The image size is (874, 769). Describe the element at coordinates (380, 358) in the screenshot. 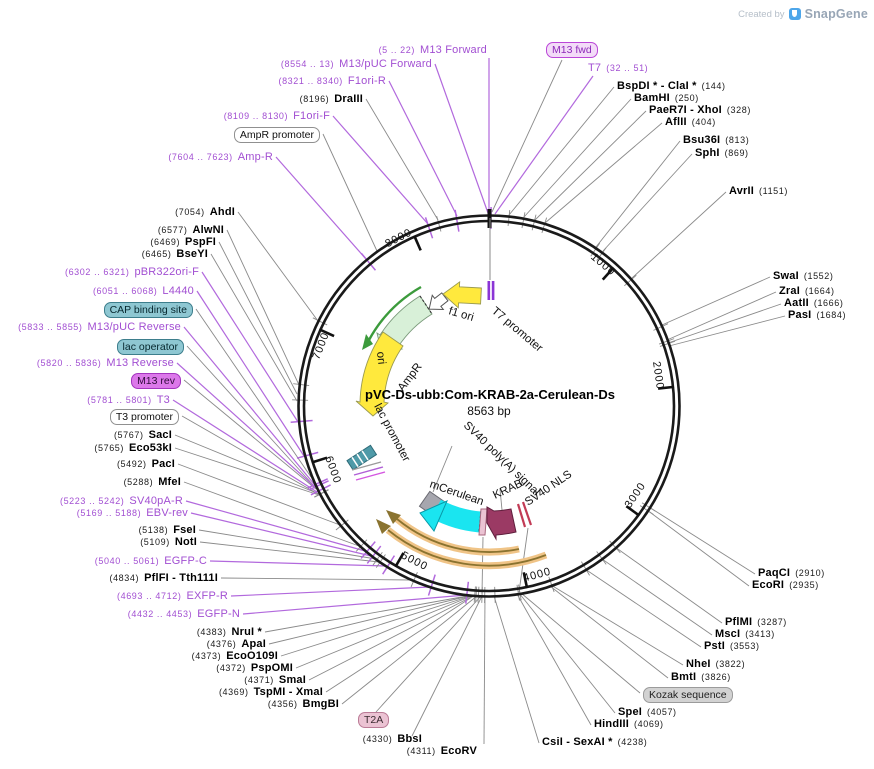

I see `feature-label-ori: ori` at that location.